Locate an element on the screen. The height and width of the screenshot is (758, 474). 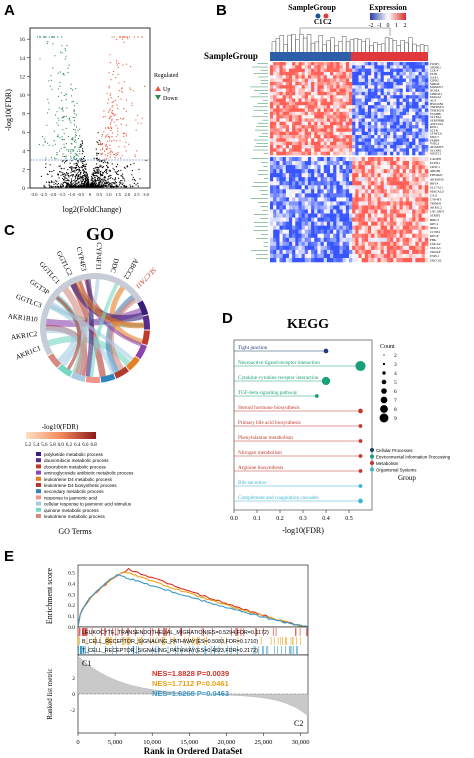
kegg-group-label: Organismal Systems is located at coordinates (396, 470).